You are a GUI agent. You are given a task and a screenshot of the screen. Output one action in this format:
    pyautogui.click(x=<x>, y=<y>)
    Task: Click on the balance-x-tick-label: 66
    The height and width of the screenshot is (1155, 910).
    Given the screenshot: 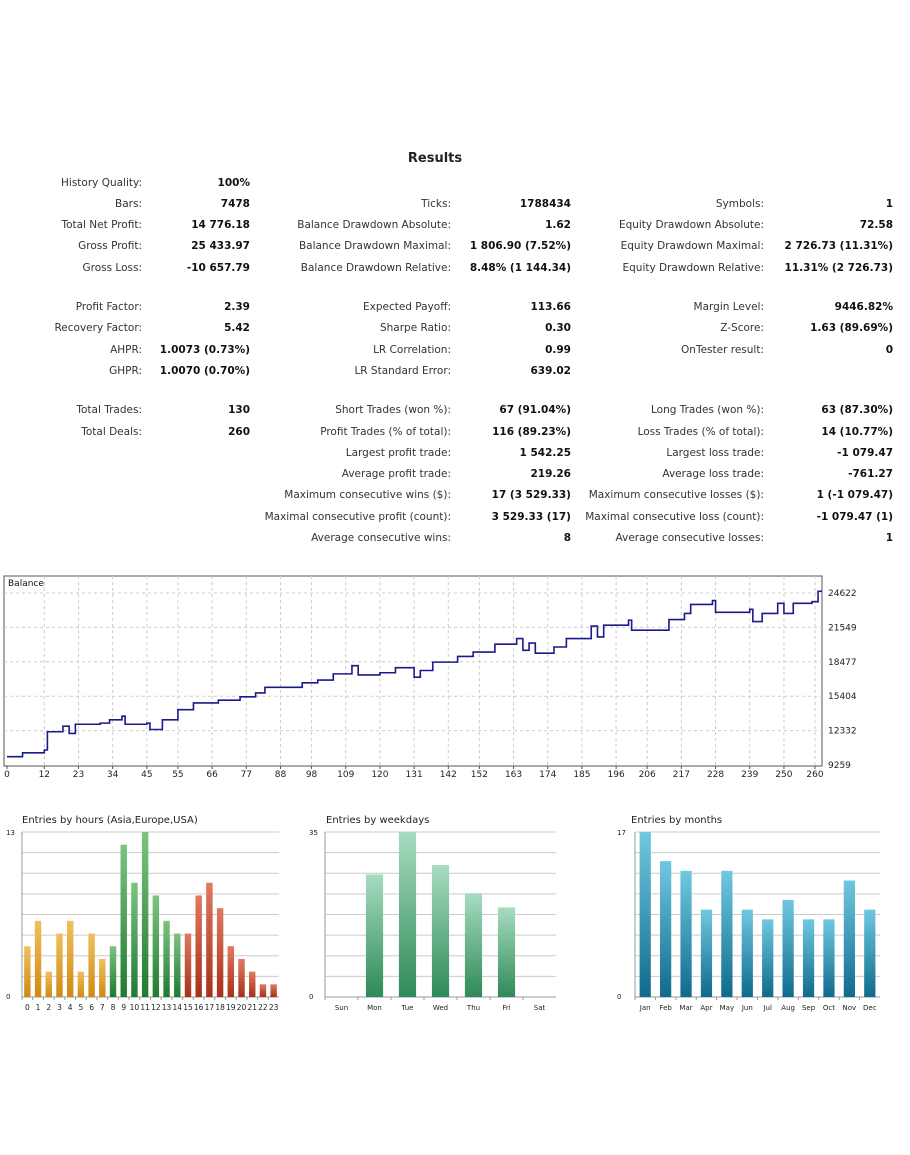 What is the action you would take?
    pyautogui.click(x=212, y=775)
    